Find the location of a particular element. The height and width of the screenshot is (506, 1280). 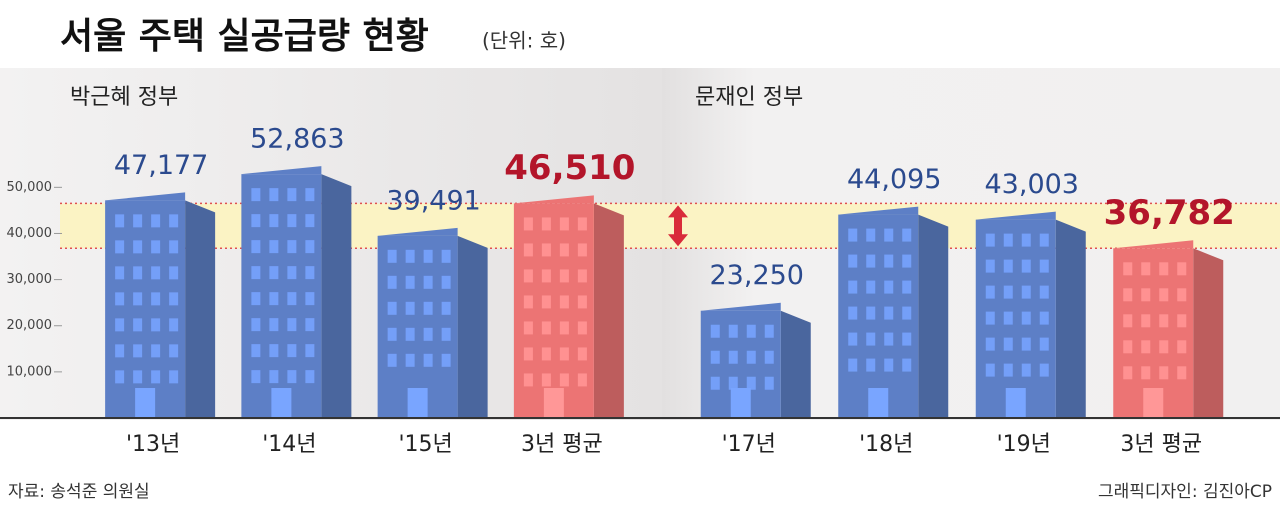

source: 자료: 송석준 의원실 is located at coordinates (79, 492).